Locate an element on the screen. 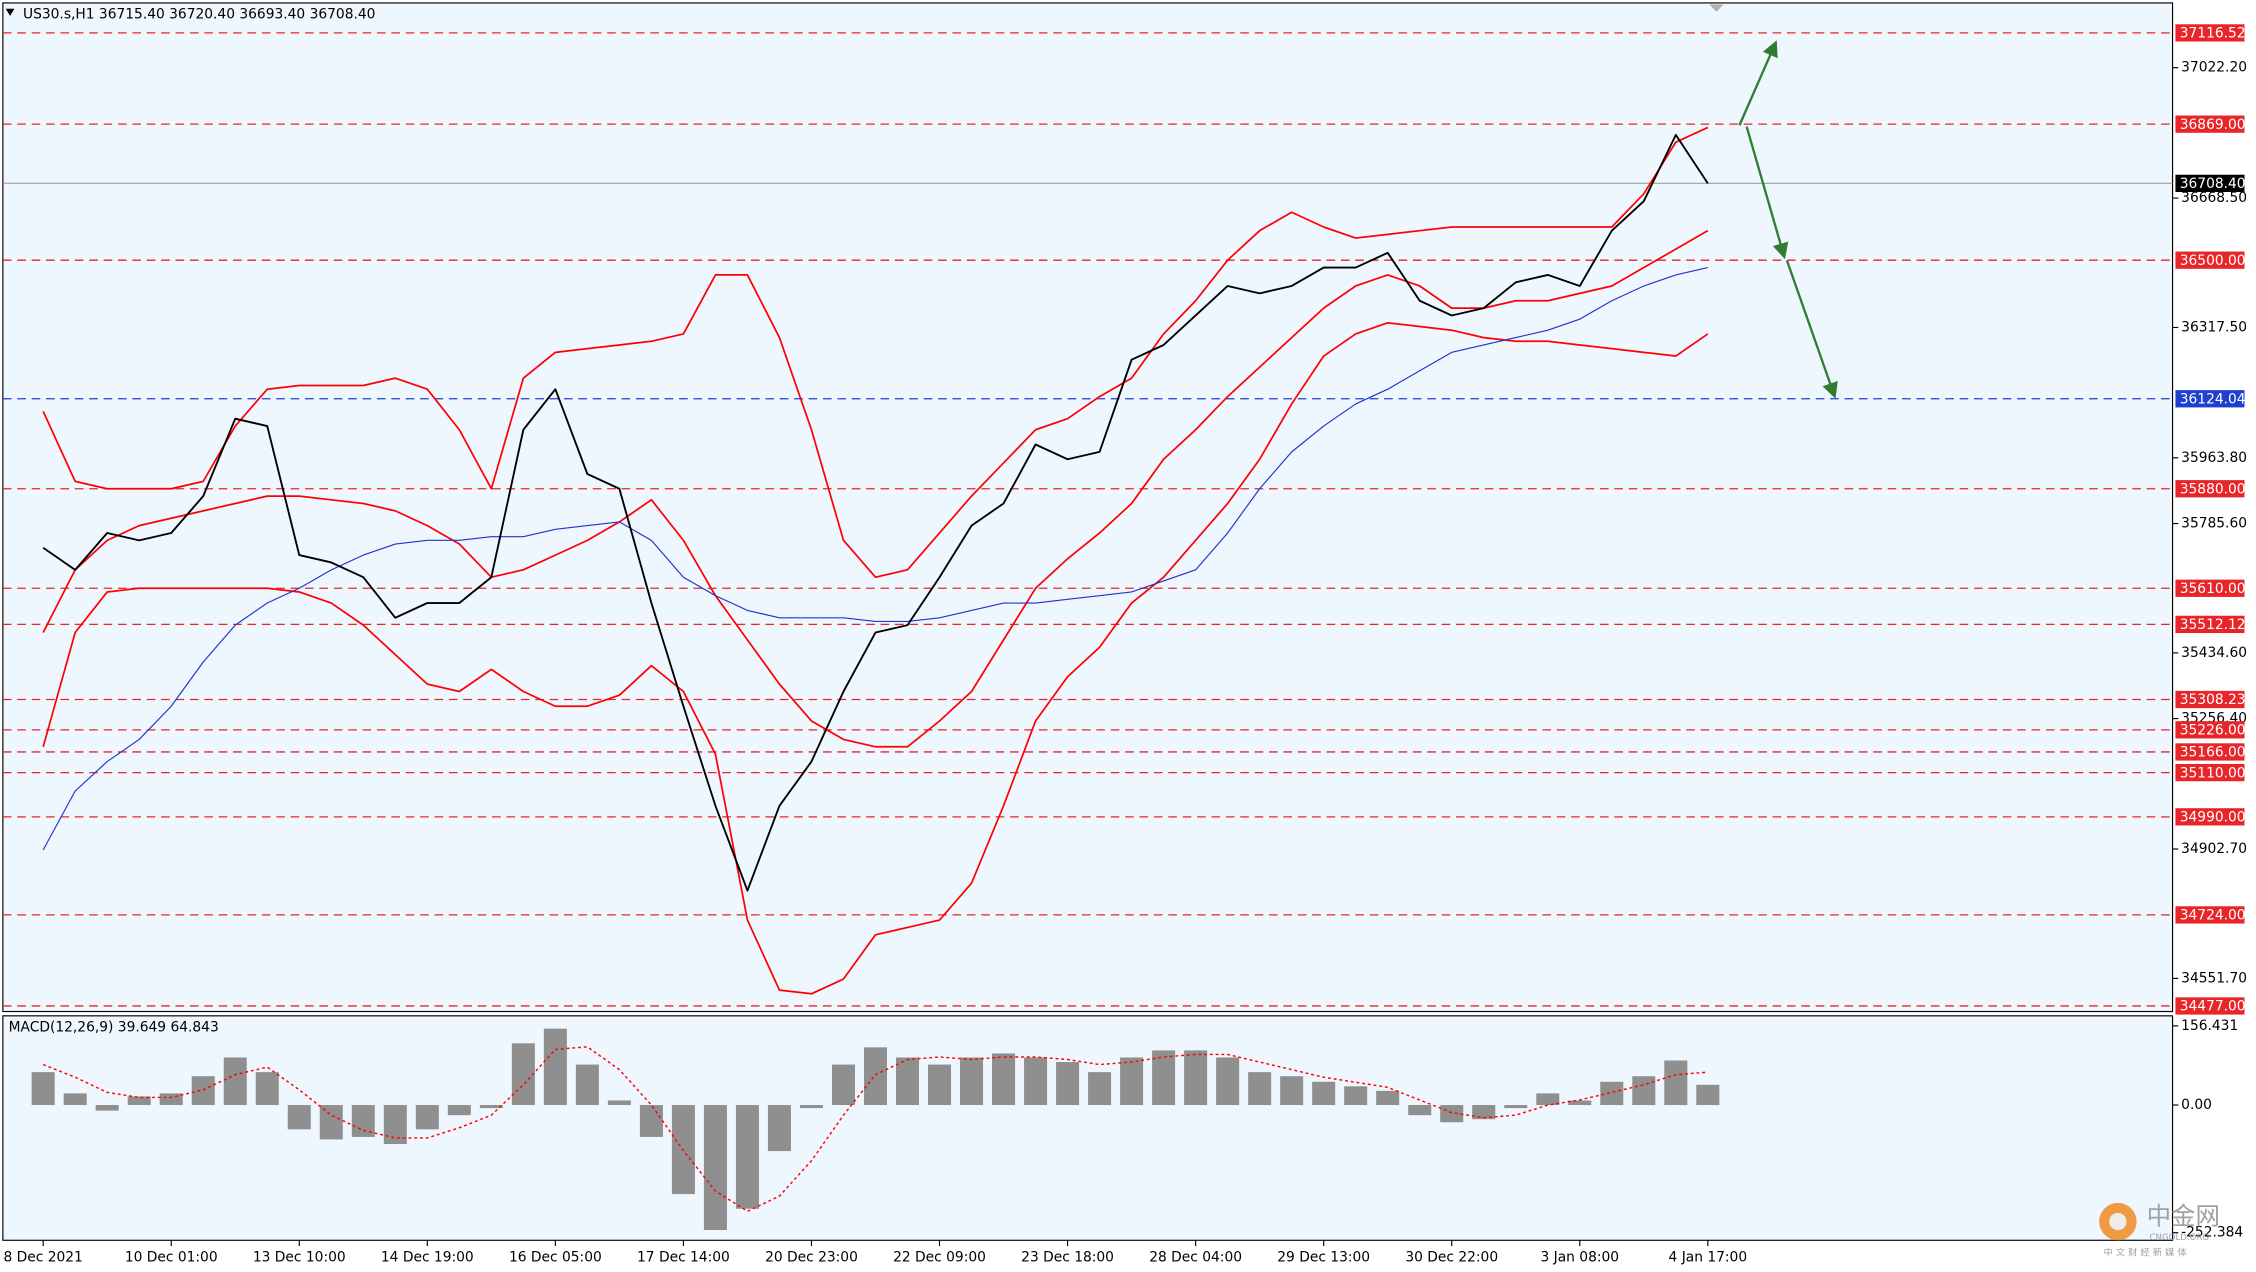 The height and width of the screenshot is (1272, 2256). level-label: 36869.00 is located at coordinates (2213, 125).